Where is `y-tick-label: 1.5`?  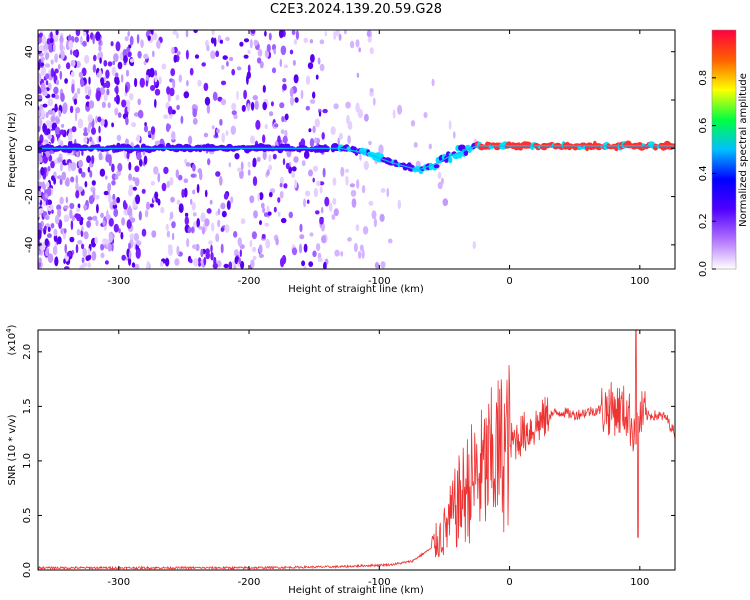
y-tick-label: 1.5 is located at coordinates (27, 406).